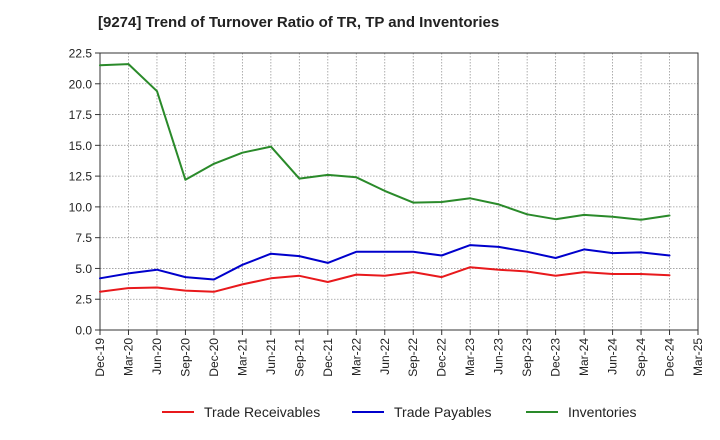 Image resolution: width=720 pixels, height=440 pixels. What do you see at coordinates (368, 412) in the screenshot?
I see `legend-swatch-trade-payables` at bounding box center [368, 412].